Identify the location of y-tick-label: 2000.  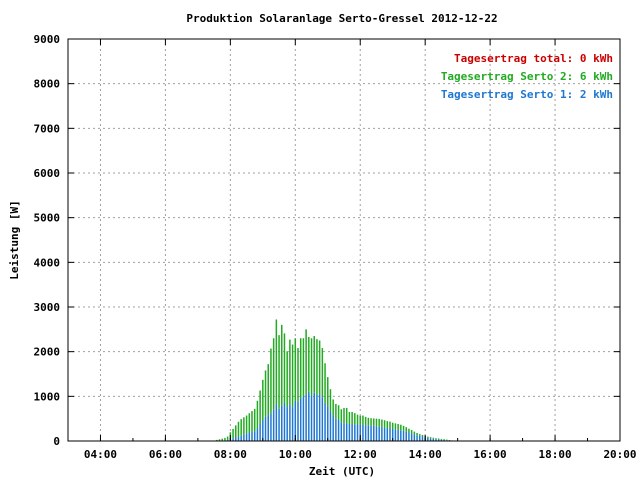
(47, 352).